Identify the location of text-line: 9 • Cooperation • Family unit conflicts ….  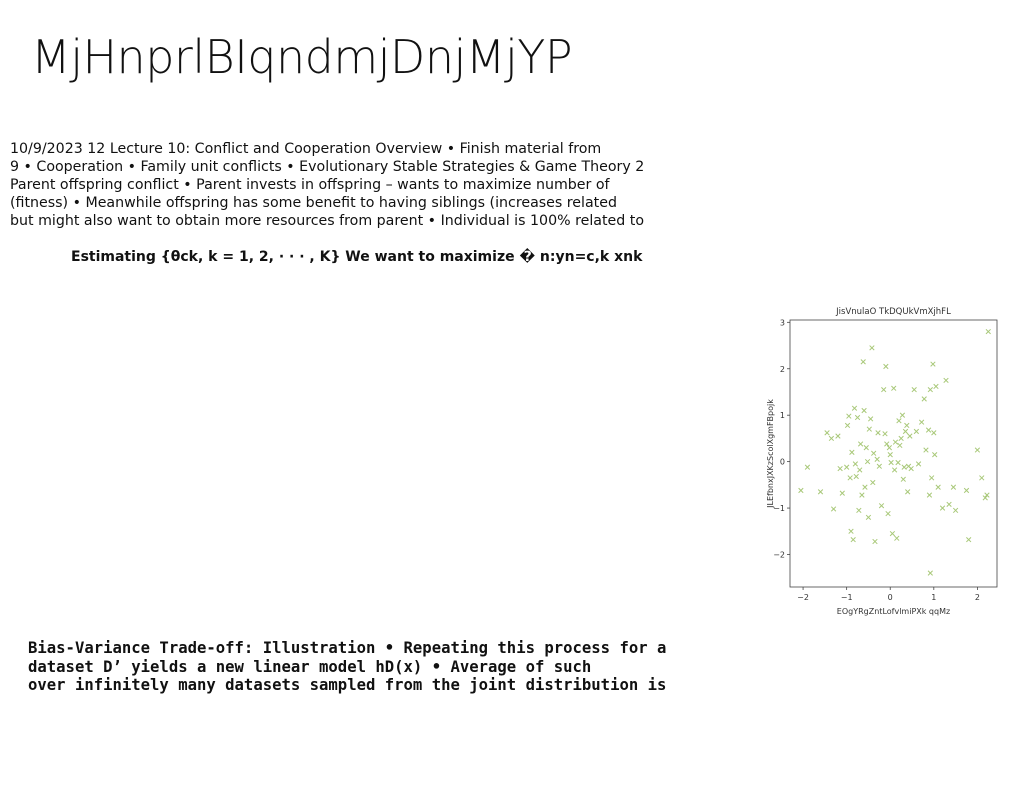
(327, 167).